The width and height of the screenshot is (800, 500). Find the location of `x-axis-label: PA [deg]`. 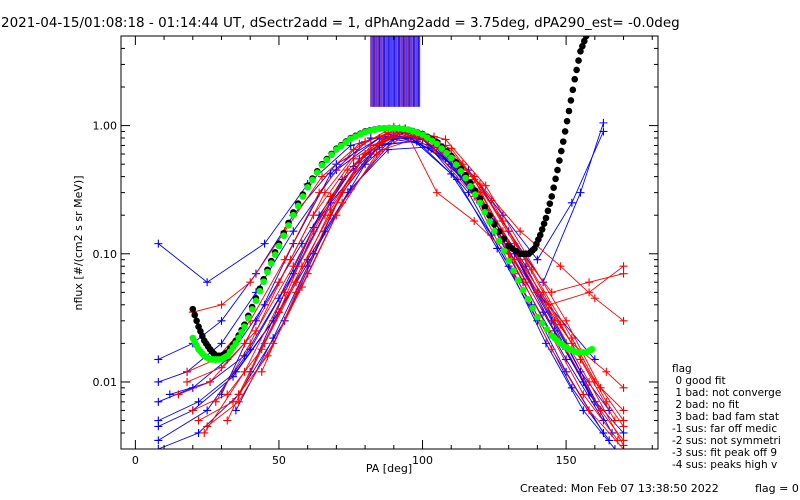

x-axis-label: PA [deg] is located at coordinates (389, 468).